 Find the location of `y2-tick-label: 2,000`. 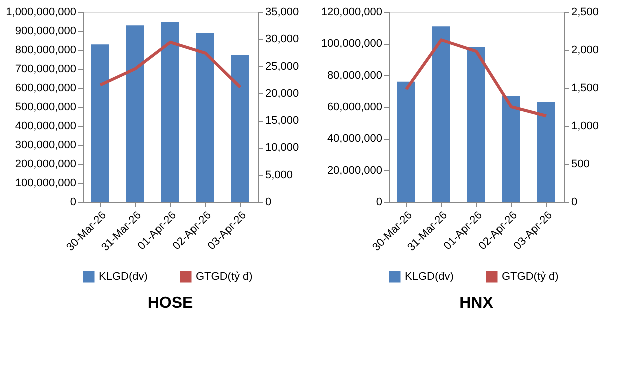

y2-tick-label: 2,000 is located at coordinates (586, 50).